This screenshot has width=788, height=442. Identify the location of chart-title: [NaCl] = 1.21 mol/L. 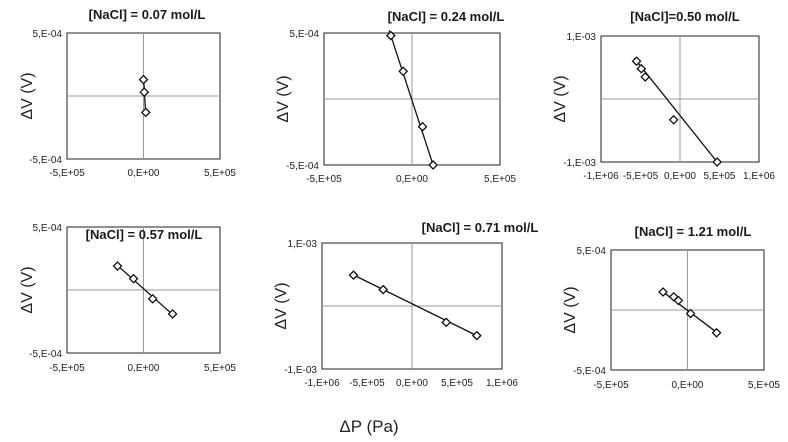
(693, 231).